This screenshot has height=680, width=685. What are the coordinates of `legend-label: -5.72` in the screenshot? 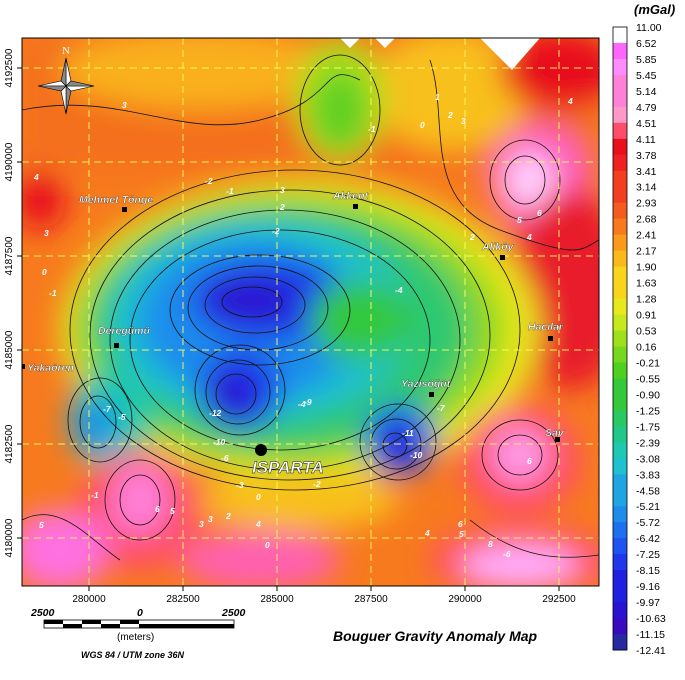 It's located at (648, 523).